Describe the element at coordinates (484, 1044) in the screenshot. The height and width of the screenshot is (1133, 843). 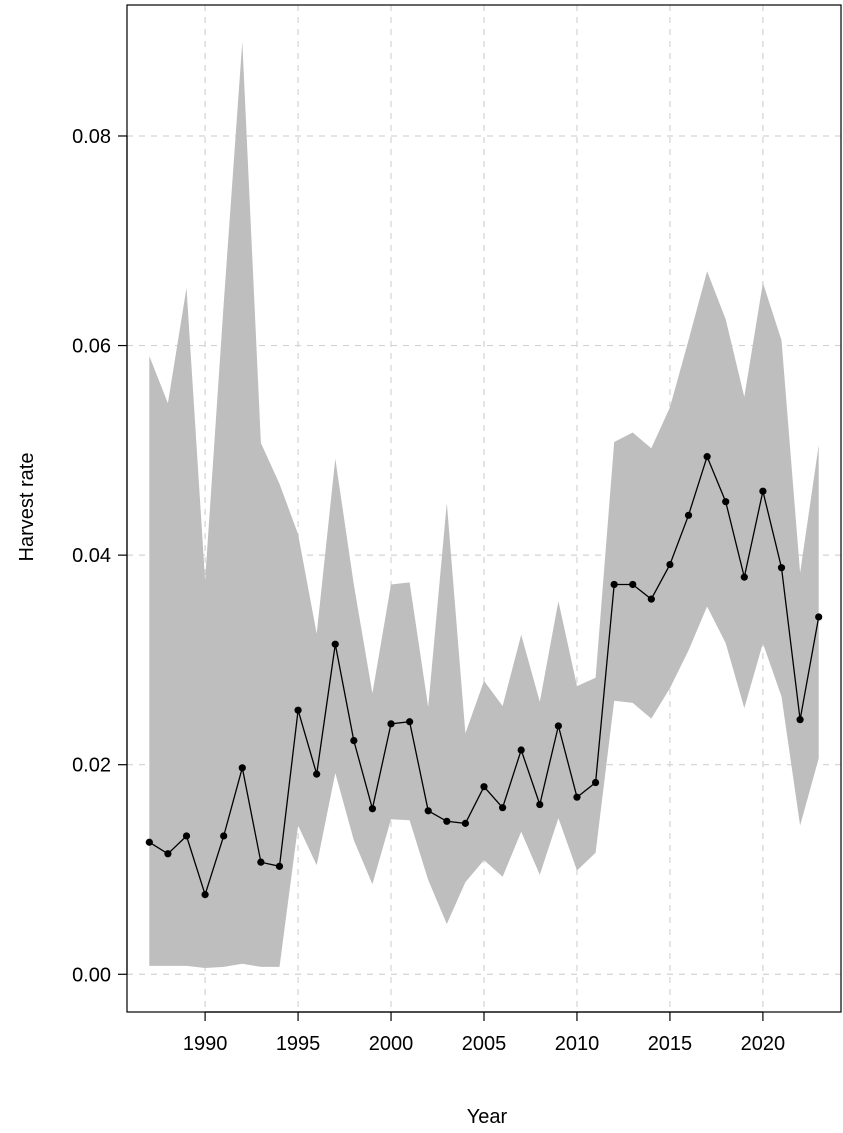
I see `x-tick-label: 2005` at that location.